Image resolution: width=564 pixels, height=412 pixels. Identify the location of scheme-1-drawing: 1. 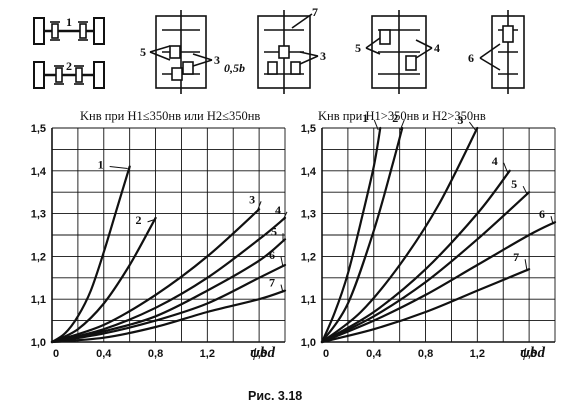
(69, 30).